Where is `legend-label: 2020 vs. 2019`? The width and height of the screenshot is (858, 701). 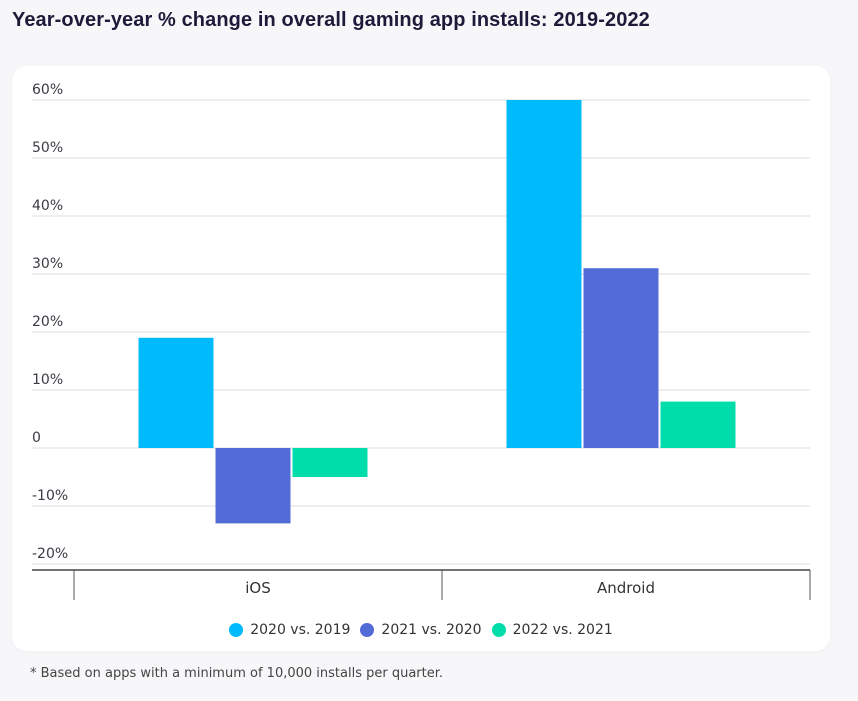 legend-label: 2020 vs. 2019 is located at coordinates (300, 630).